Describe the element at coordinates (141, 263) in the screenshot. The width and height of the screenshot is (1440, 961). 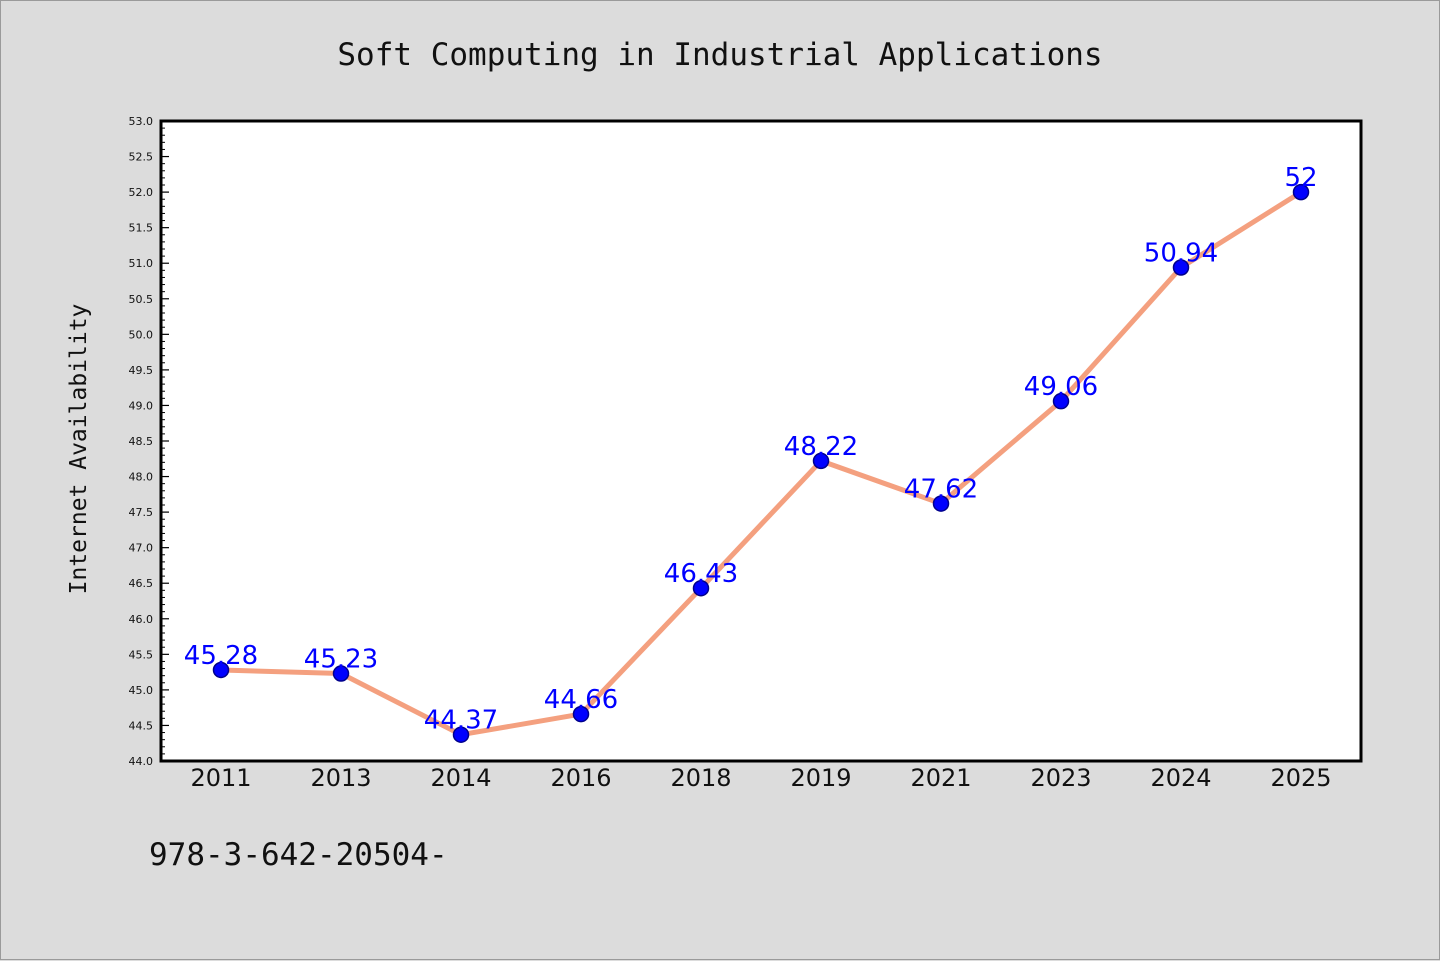
I see `y-tick-label: 51.0` at that location.